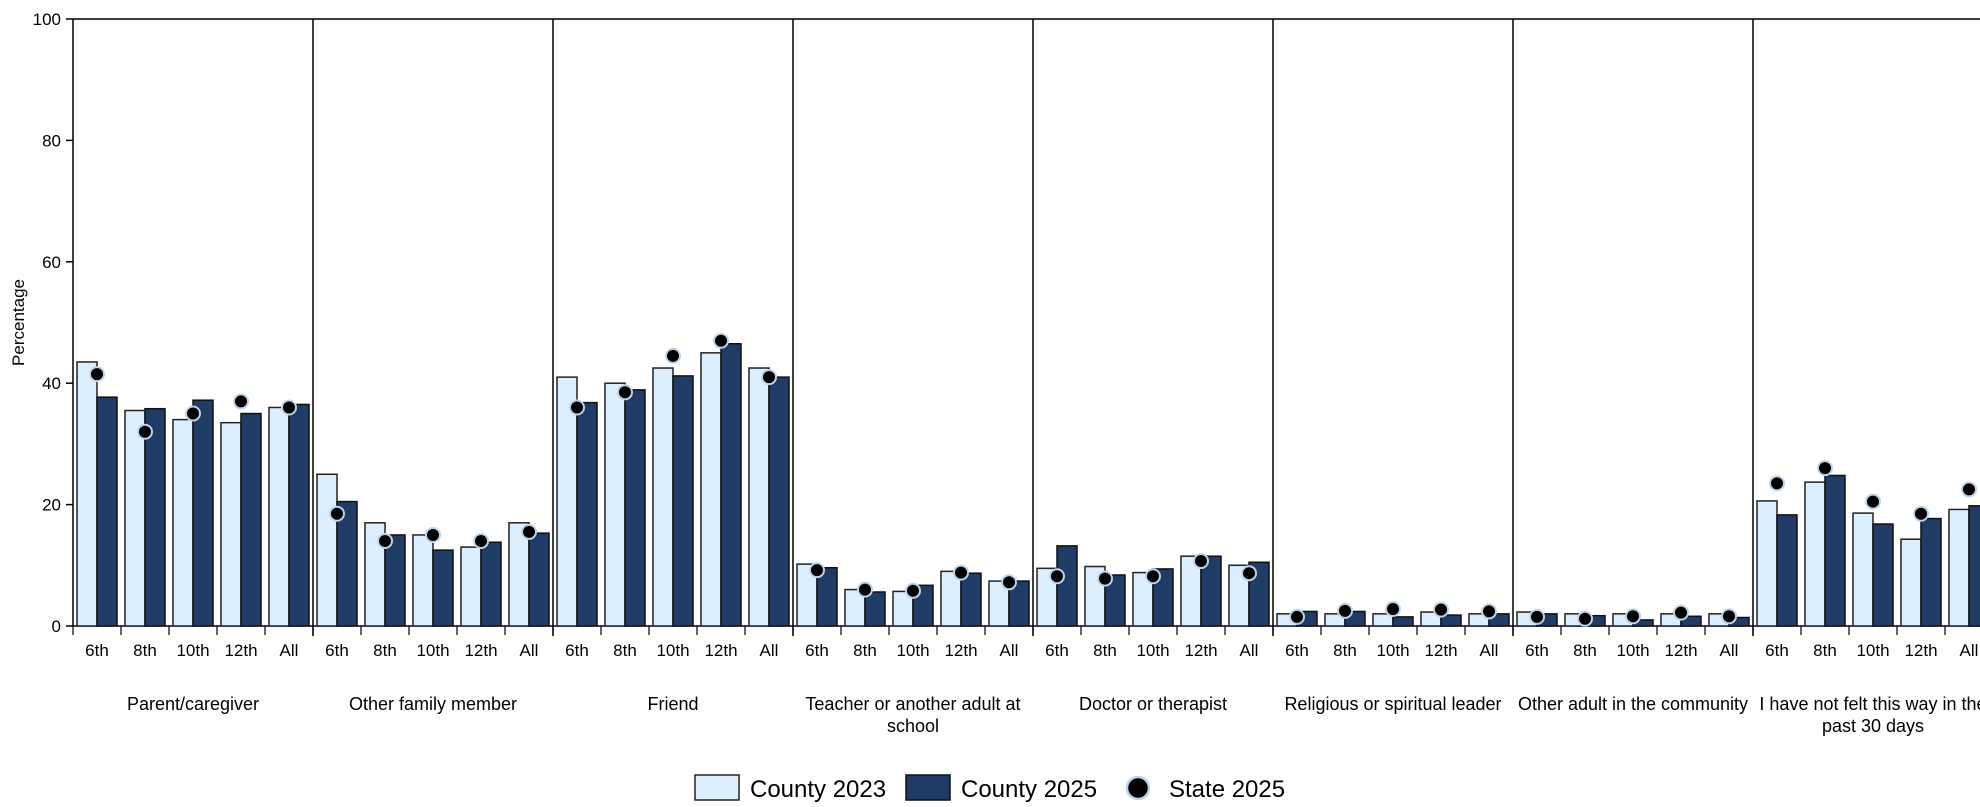  What do you see at coordinates (47, 19) in the screenshot?
I see `y-tick-label: 100` at bounding box center [47, 19].